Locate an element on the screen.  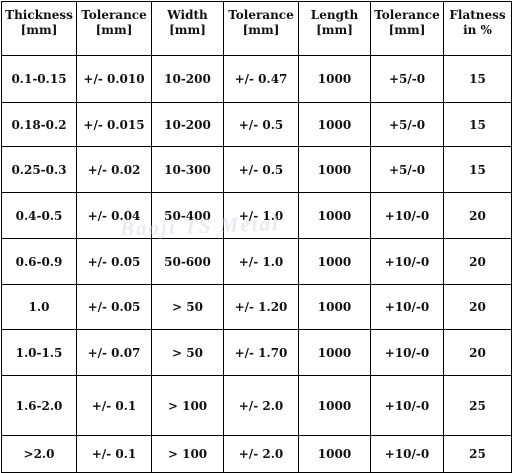
cell-width-tolerance: +/- 1.20 is located at coordinates (261, 307).